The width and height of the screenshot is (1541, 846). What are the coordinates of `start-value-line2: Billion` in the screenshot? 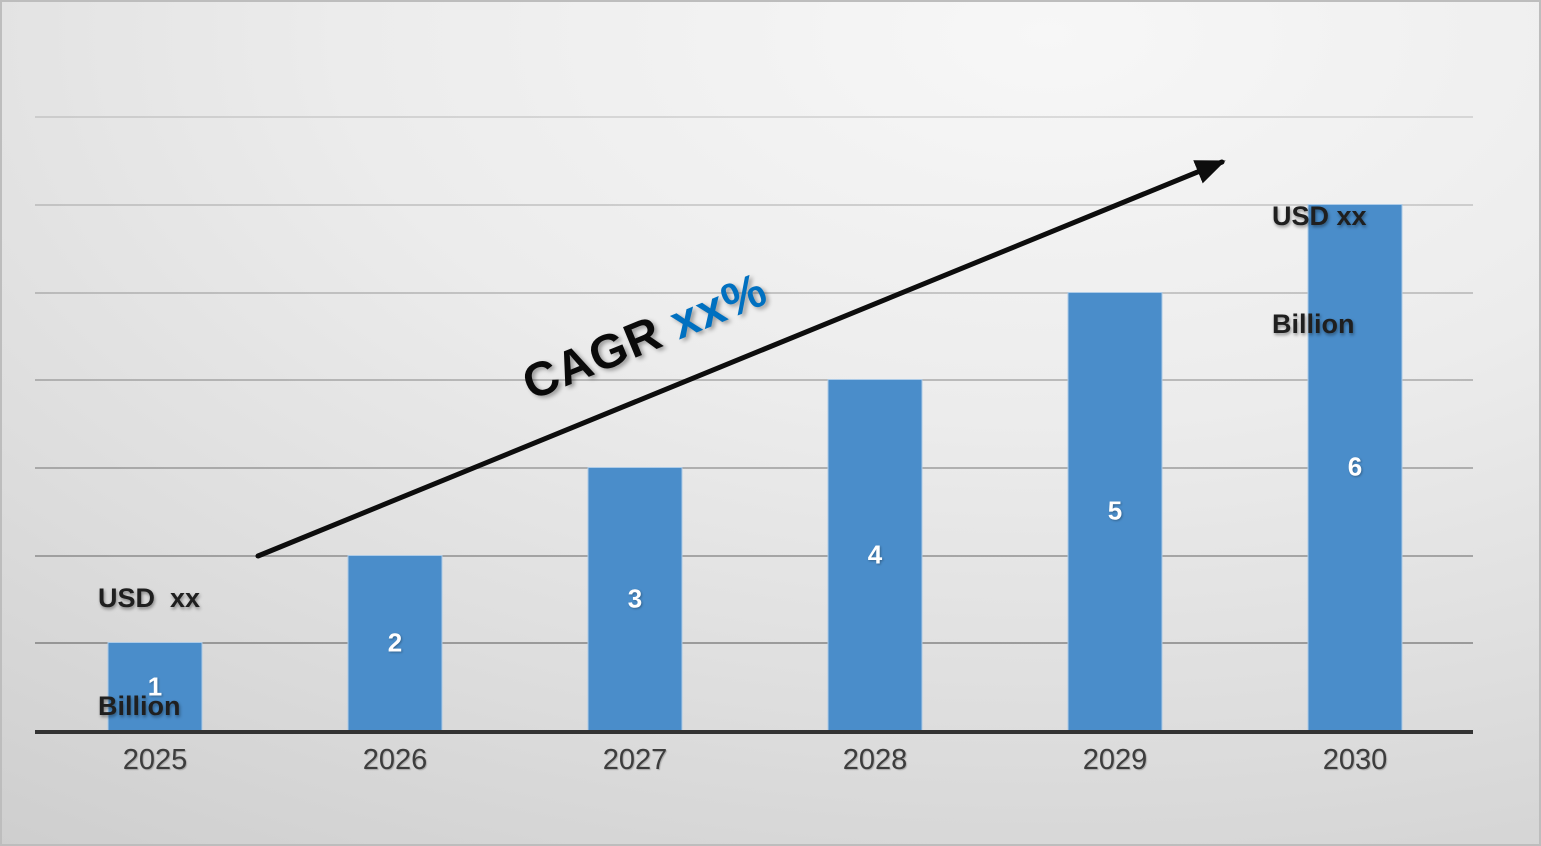 It's located at (139, 706).